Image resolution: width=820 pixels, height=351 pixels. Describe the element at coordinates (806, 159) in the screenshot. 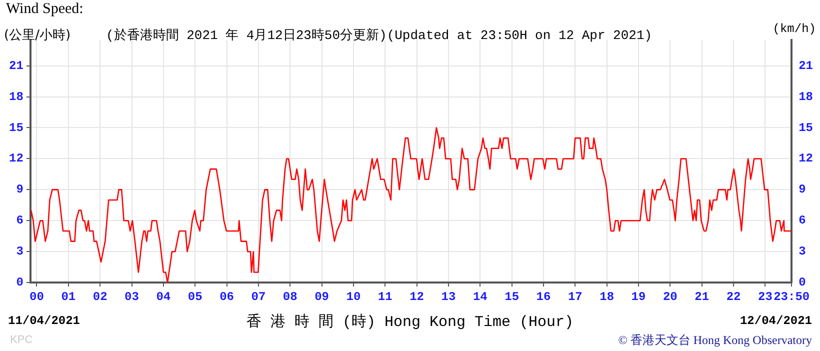

I see `y2-tick-label: 12` at that location.